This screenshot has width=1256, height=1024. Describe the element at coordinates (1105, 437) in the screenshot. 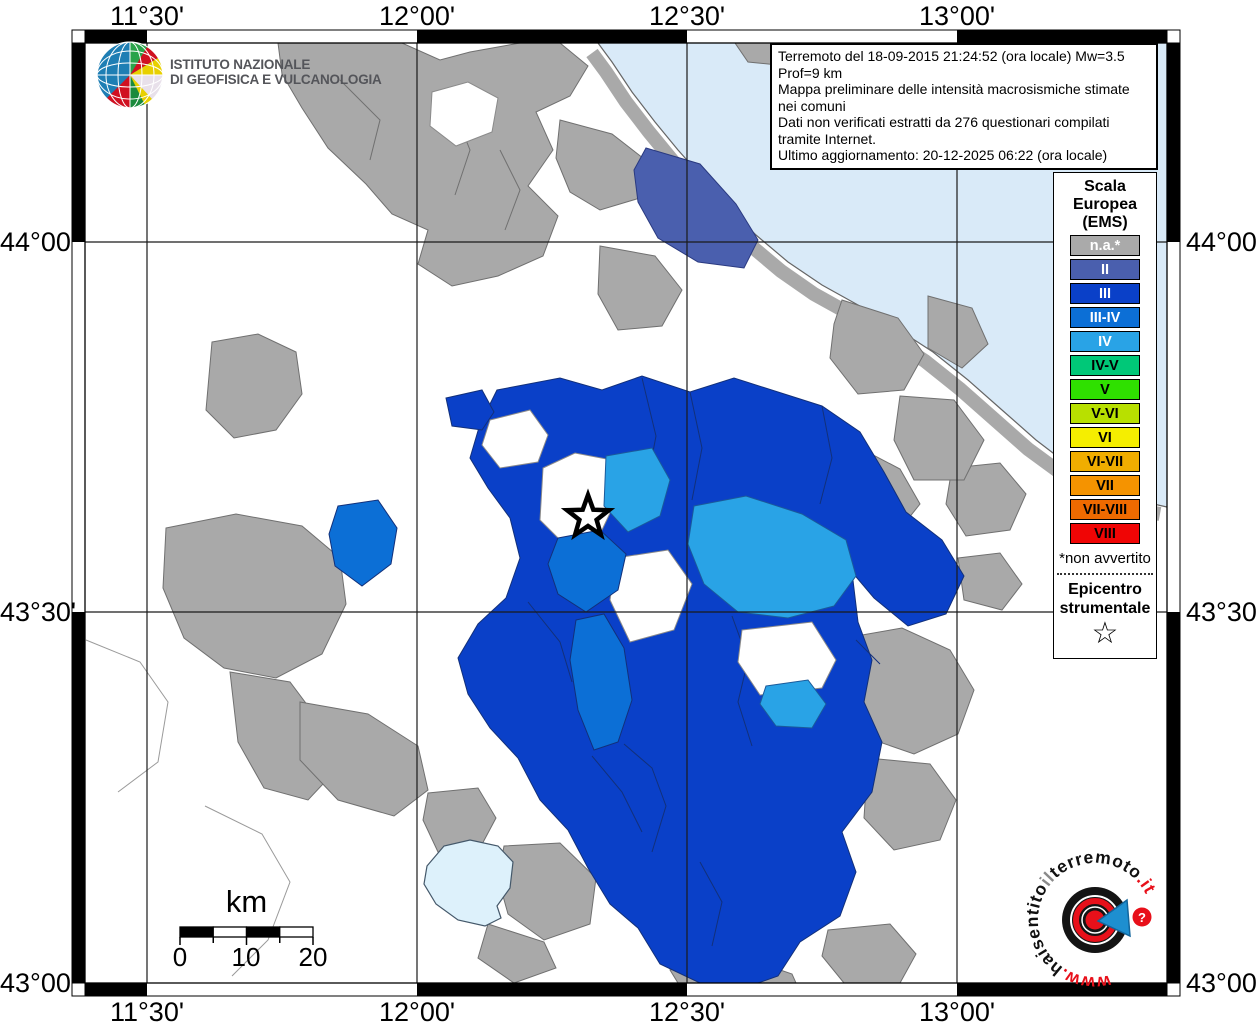

I see `legend-swatch-VI: VI` at that location.